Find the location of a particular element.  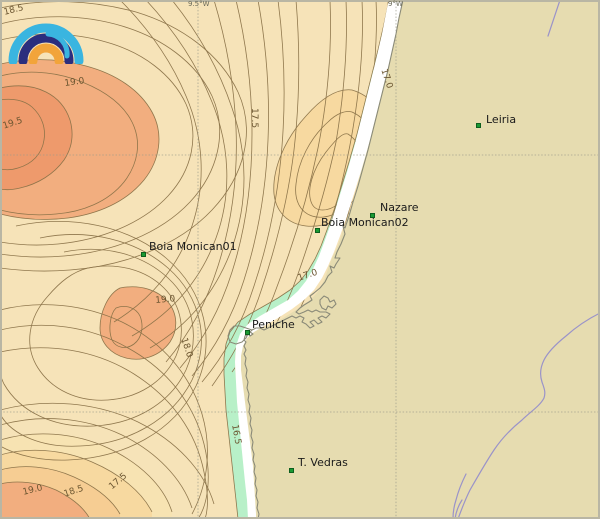

place-dot-leiria is located at coordinates (478, 125).